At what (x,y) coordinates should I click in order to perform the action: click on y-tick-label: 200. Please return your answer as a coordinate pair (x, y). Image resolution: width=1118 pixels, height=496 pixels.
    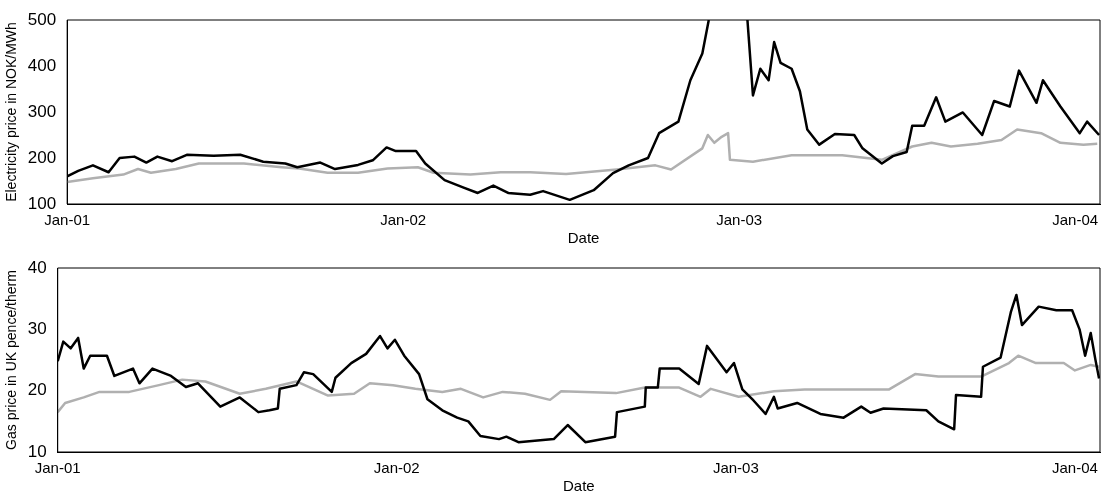
    Looking at the image, I should click on (42, 157).